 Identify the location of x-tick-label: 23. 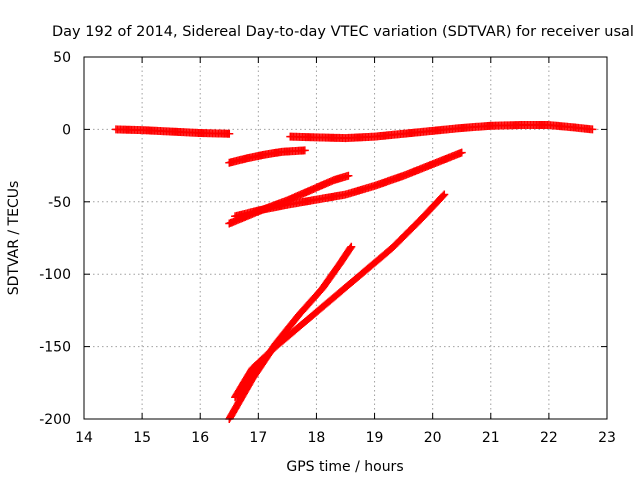
(607, 438).